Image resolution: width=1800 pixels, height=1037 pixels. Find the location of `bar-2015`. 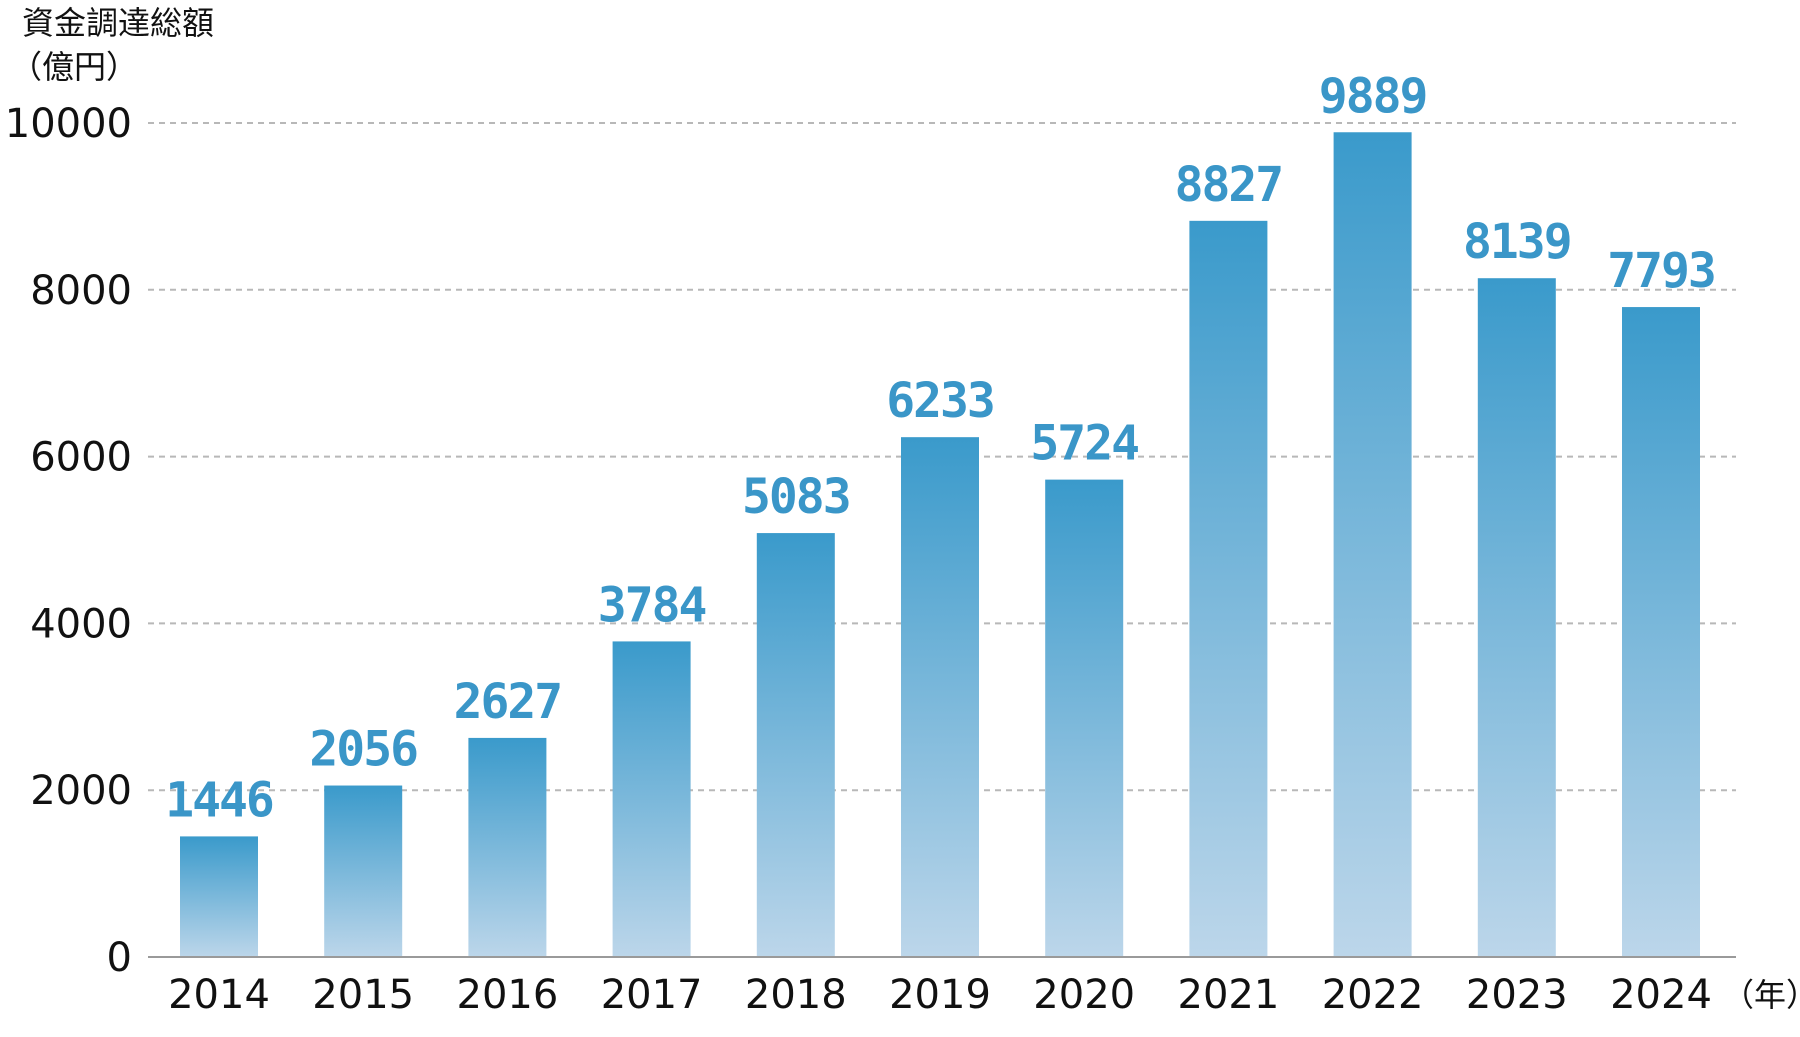

bar-2015 is located at coordinates (363, 871).